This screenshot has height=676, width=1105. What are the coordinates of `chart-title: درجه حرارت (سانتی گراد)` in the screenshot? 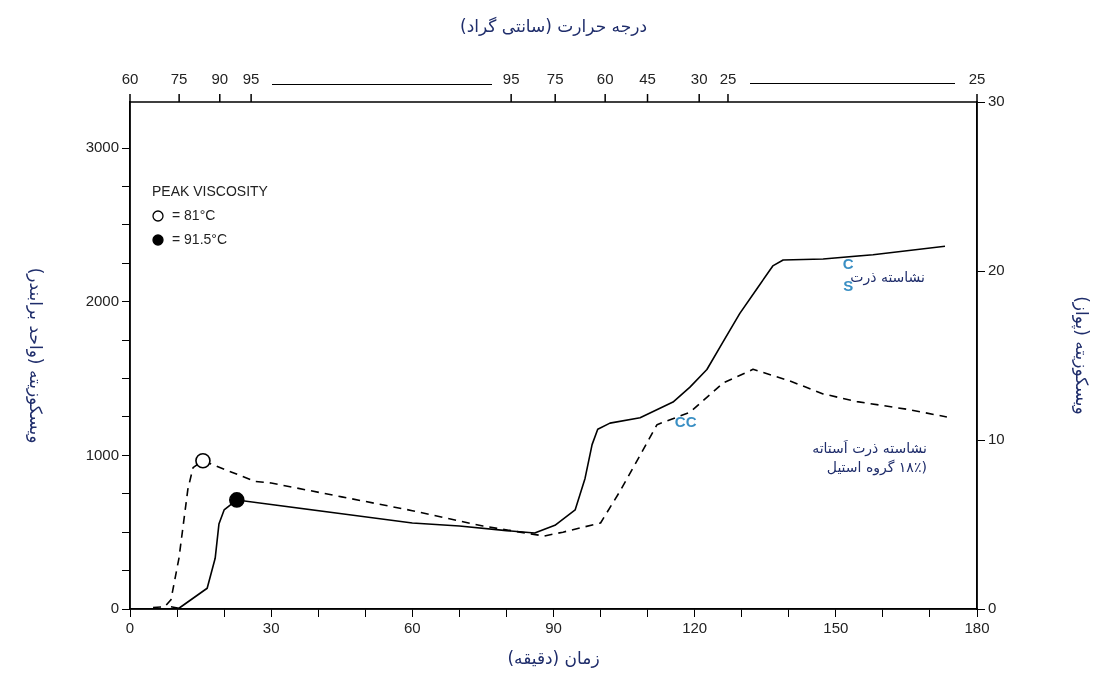 It's located at (553, 26).